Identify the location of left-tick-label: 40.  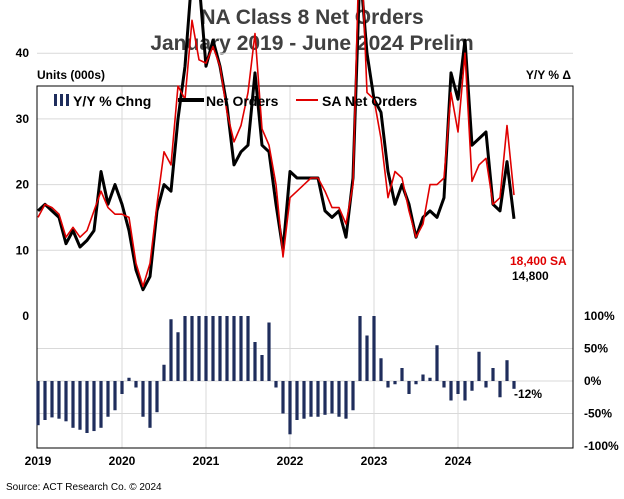
(23, 53).